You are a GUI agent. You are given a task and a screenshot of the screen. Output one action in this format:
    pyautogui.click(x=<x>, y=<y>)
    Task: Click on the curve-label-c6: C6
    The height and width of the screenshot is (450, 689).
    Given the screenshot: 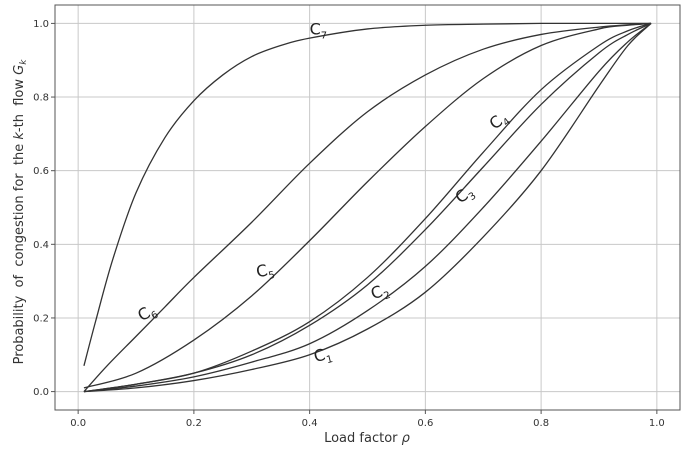 What is the action you would take?
    pyautogui.click(x=147, y=314)
    